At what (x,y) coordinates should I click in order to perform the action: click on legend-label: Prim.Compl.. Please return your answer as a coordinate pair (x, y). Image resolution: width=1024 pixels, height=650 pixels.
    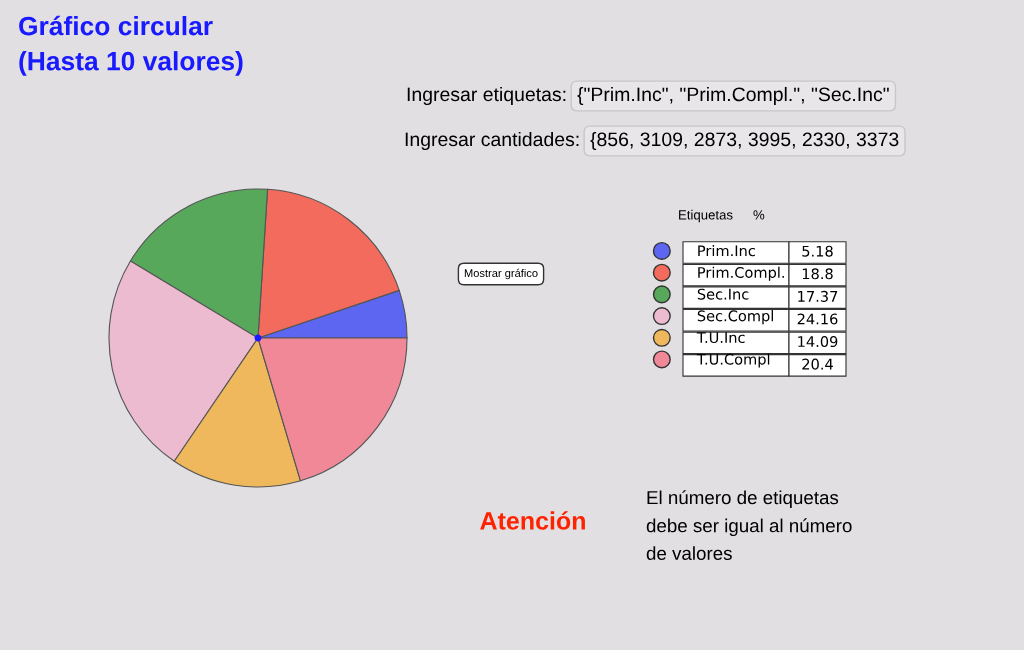
    Looking at the image, I should click on (741, 273).